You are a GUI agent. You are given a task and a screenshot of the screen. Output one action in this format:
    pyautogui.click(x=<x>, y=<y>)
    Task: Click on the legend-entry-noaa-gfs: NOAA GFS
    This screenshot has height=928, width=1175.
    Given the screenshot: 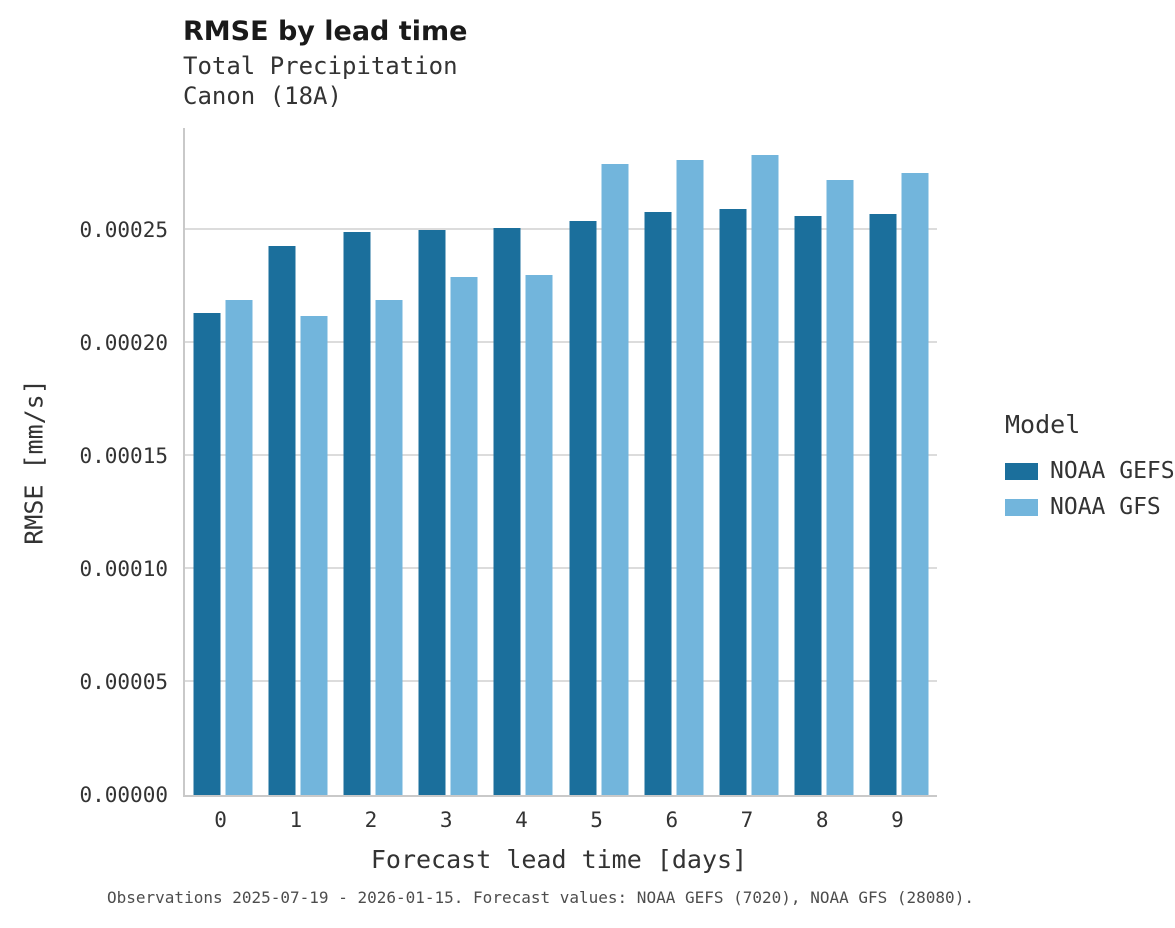 What is the action you would take?
    pyautogui.click(x=1090, y=507)
    